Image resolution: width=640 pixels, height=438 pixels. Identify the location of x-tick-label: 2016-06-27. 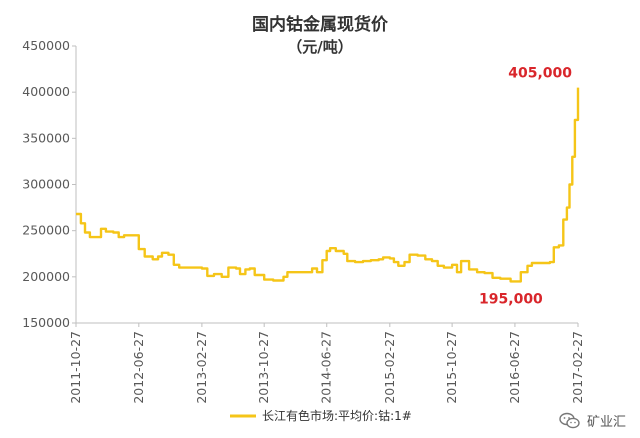
(514, 367).